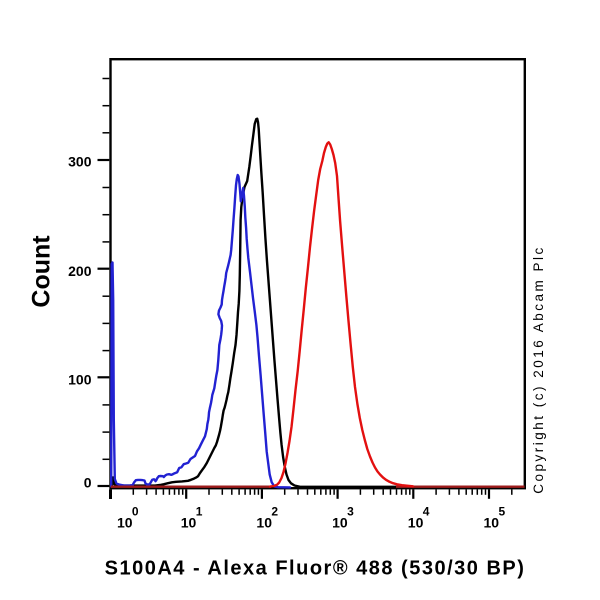  Describe the element at coordinates (80, 162) in the screenshot. I see `svg-text: 300` at that location.